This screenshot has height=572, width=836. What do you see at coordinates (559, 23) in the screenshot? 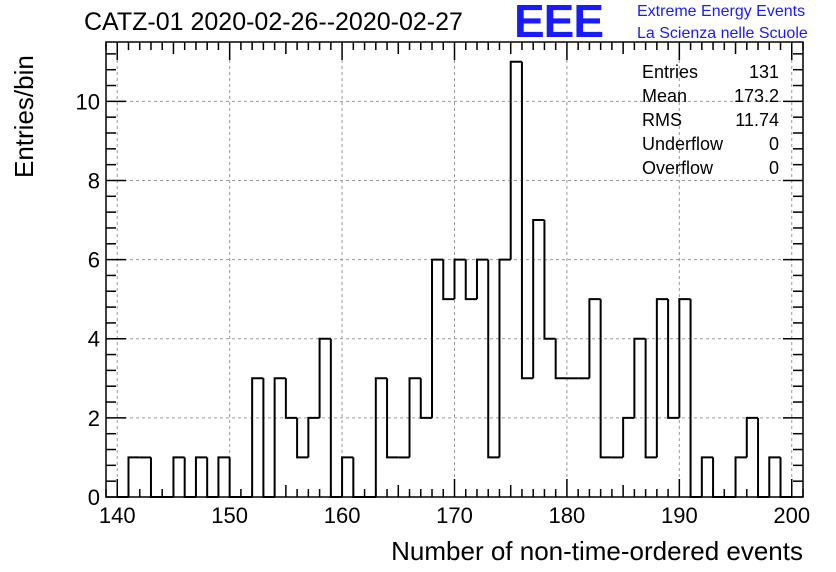
I see `eee-logo-mark: EEE` at bounding box center [559, 23].